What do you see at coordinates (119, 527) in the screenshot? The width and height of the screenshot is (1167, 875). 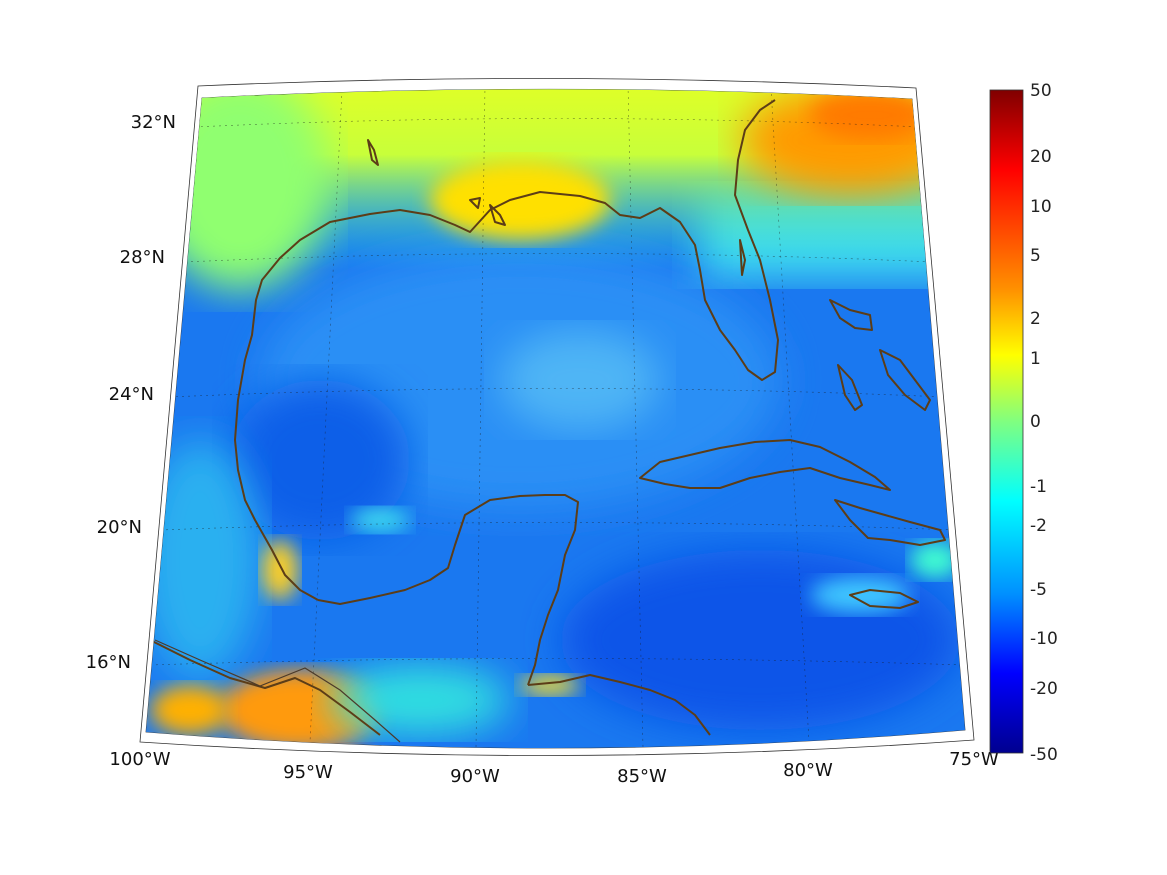 I see `lat-label-20: 20°N` at bounding box center [119, 527].